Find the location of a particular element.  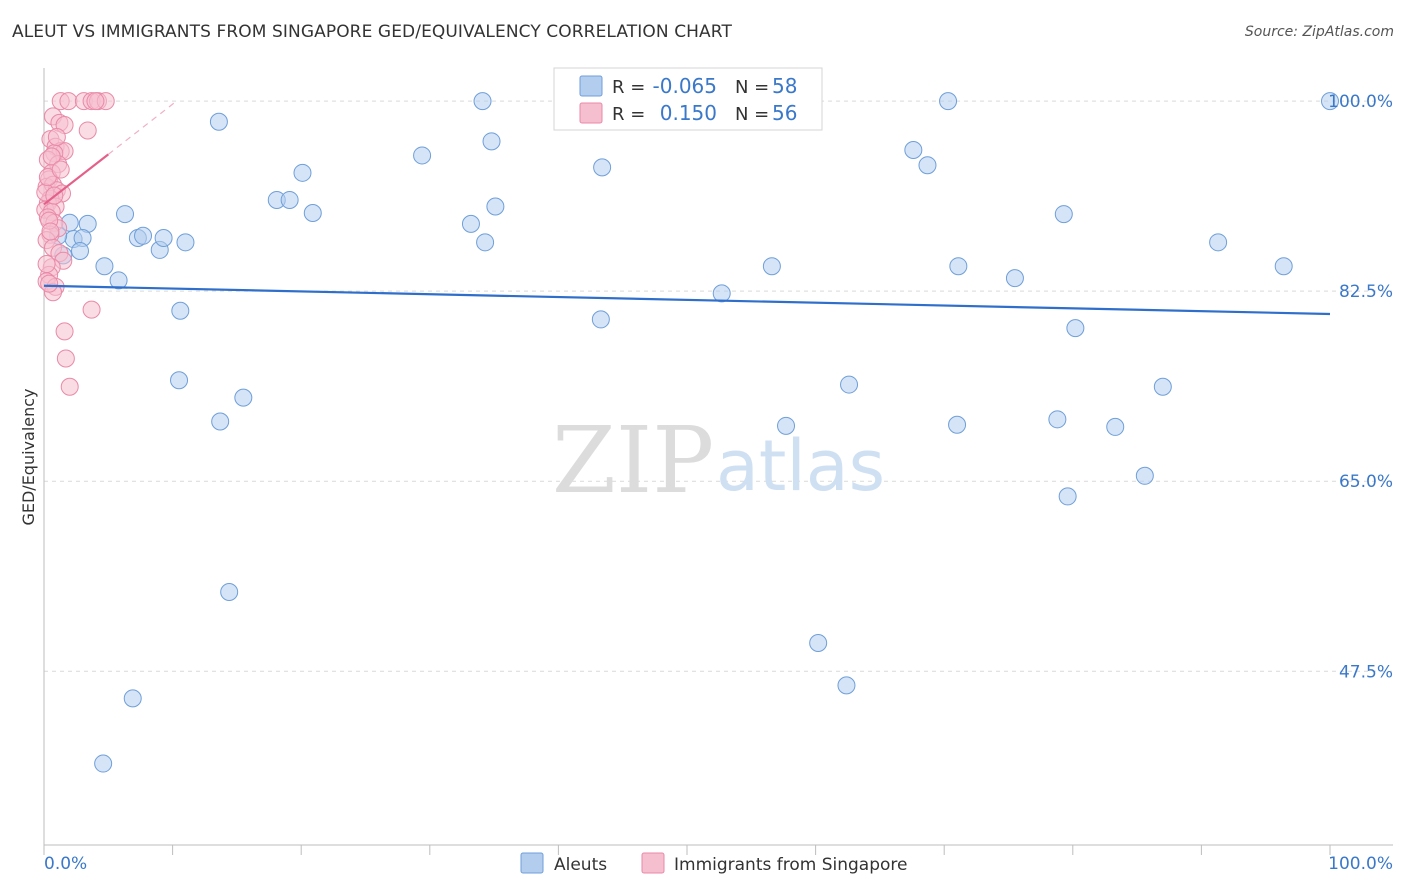

x-tick-label-max: 100.0% is located at coordinates (1360, 864).